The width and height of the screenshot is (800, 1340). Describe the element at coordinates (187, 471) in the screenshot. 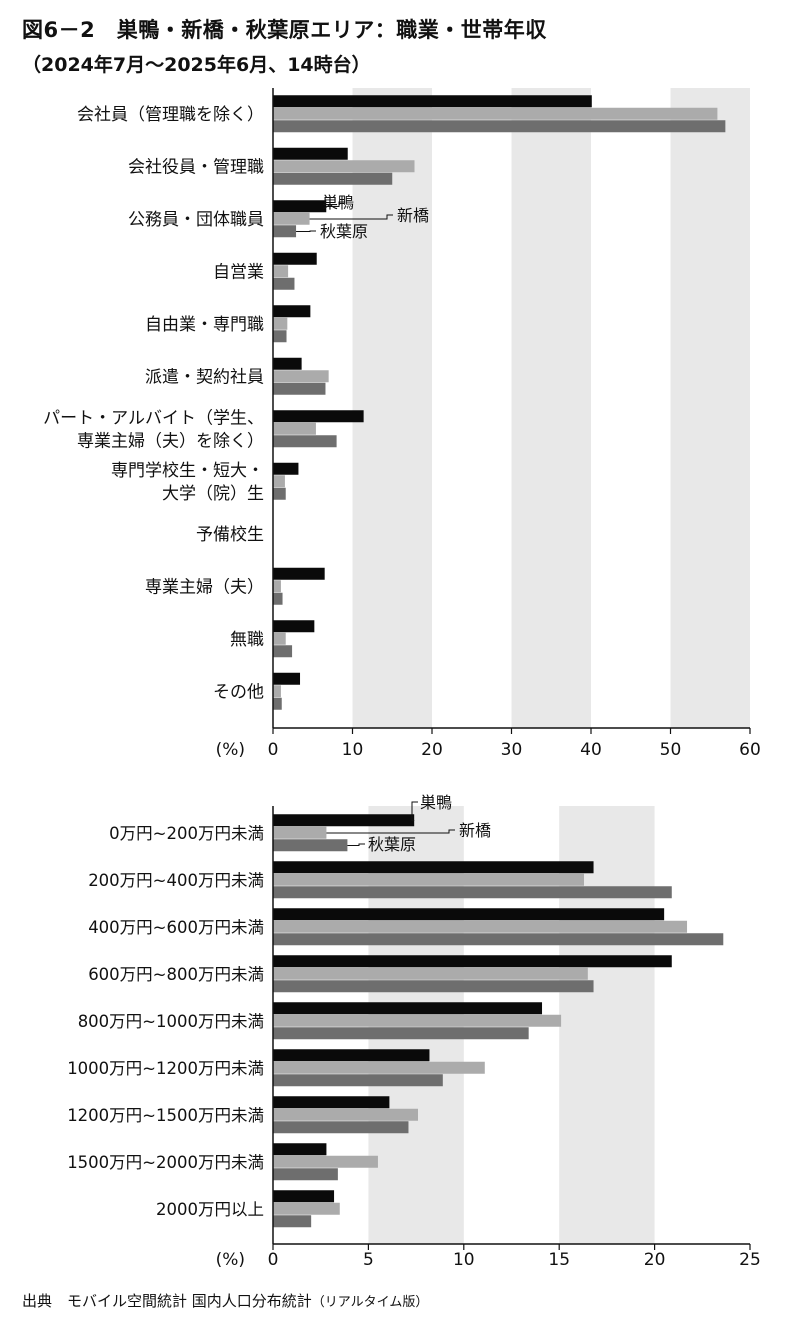

I see `category-label: 専門学校生・短大・` at that location.